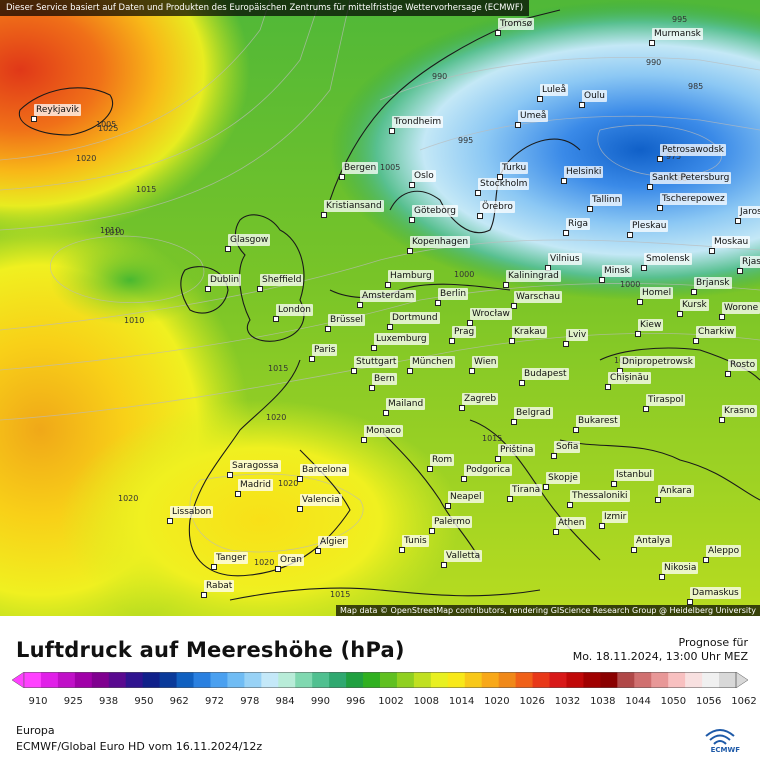 This screenshot has width=760, height=760. I want to click on city-label: Tscherepowez, so click(693, 199).